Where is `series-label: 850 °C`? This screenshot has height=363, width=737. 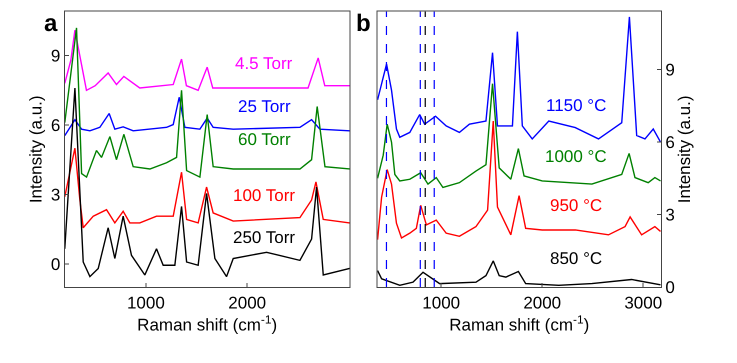
series-label: 850 °C is located at coordinates (576, 258).